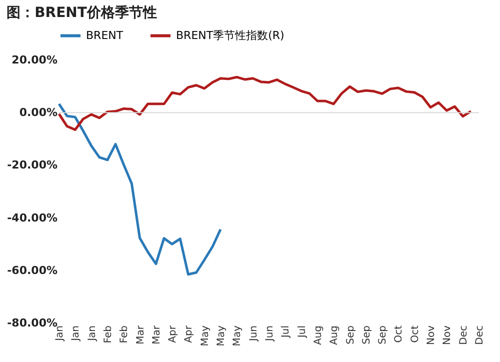  I want to click on legend-label: BRENT季节性指数(R), so click(230, 35).